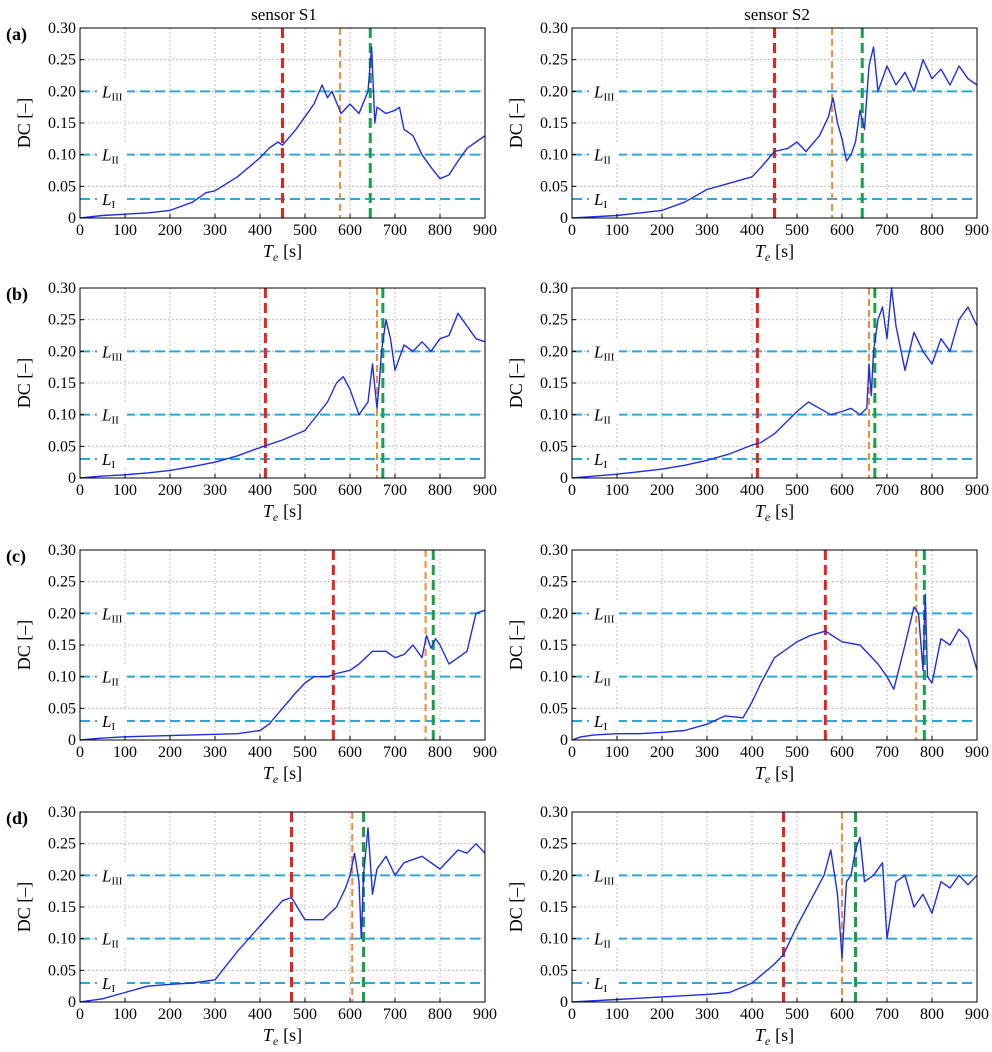 Image resolution: width=992 pixels, height=1052 pixels. I want to click on x-tick-label: 600, so click(842, 752).